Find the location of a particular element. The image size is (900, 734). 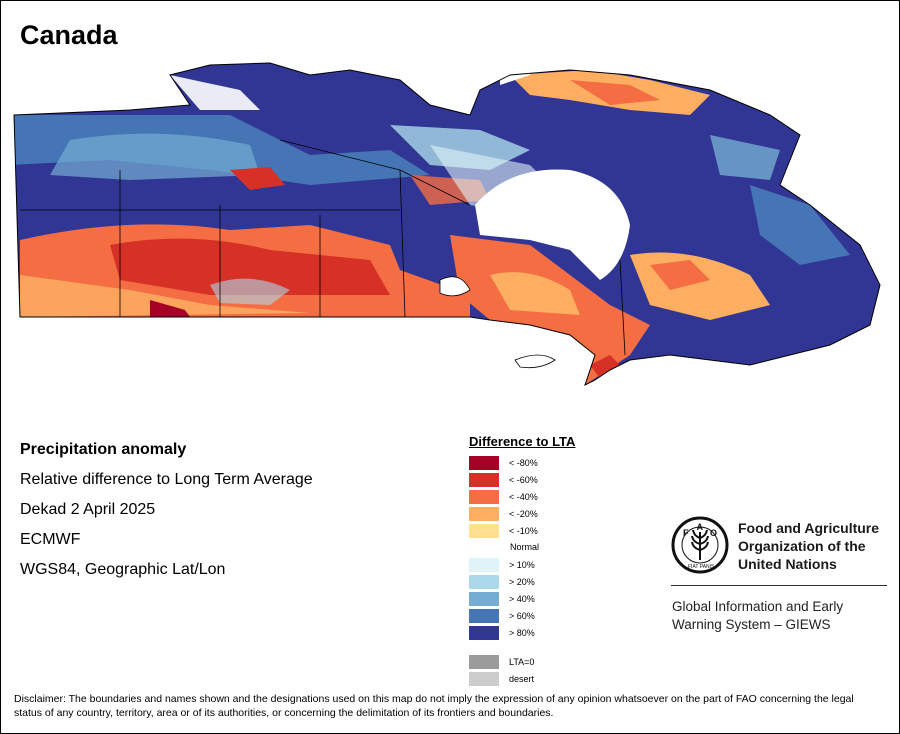

legend-special-row: LTA=0 is located at coordinates (522, 661).